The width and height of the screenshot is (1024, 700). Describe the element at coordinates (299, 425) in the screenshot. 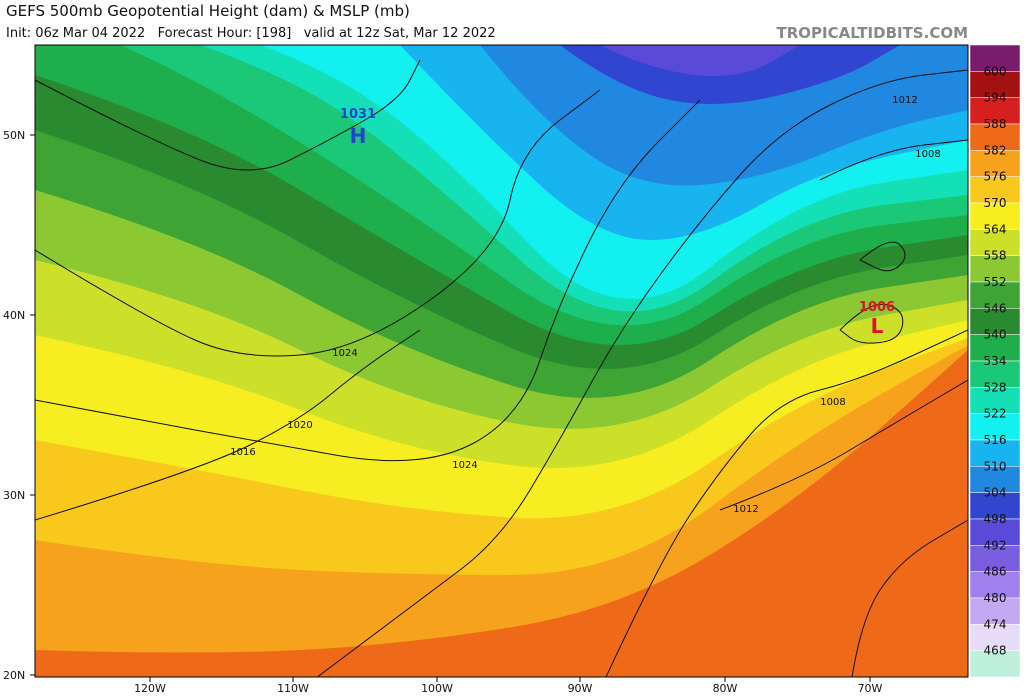

I see `isobar-label: 1020` at that location.